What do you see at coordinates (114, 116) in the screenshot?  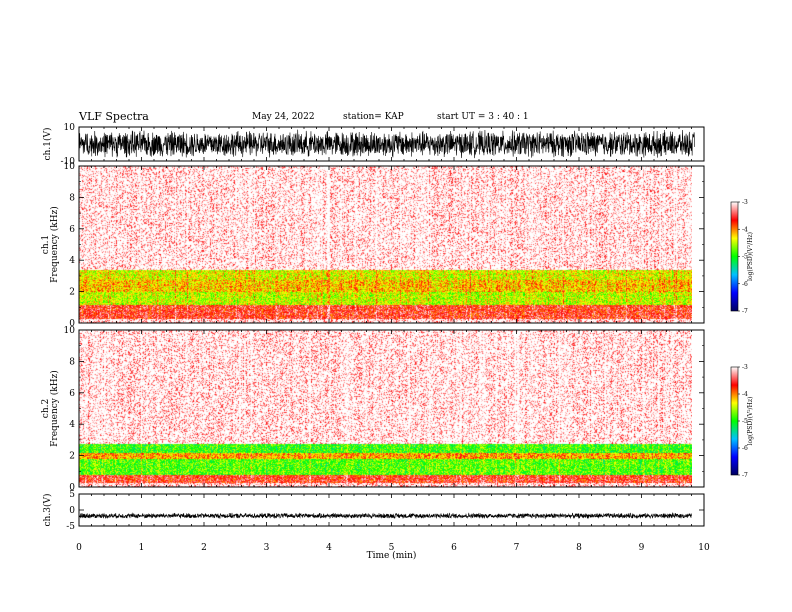 I see `chart-title: VLF Spectra` at bounding box center [114, 116].